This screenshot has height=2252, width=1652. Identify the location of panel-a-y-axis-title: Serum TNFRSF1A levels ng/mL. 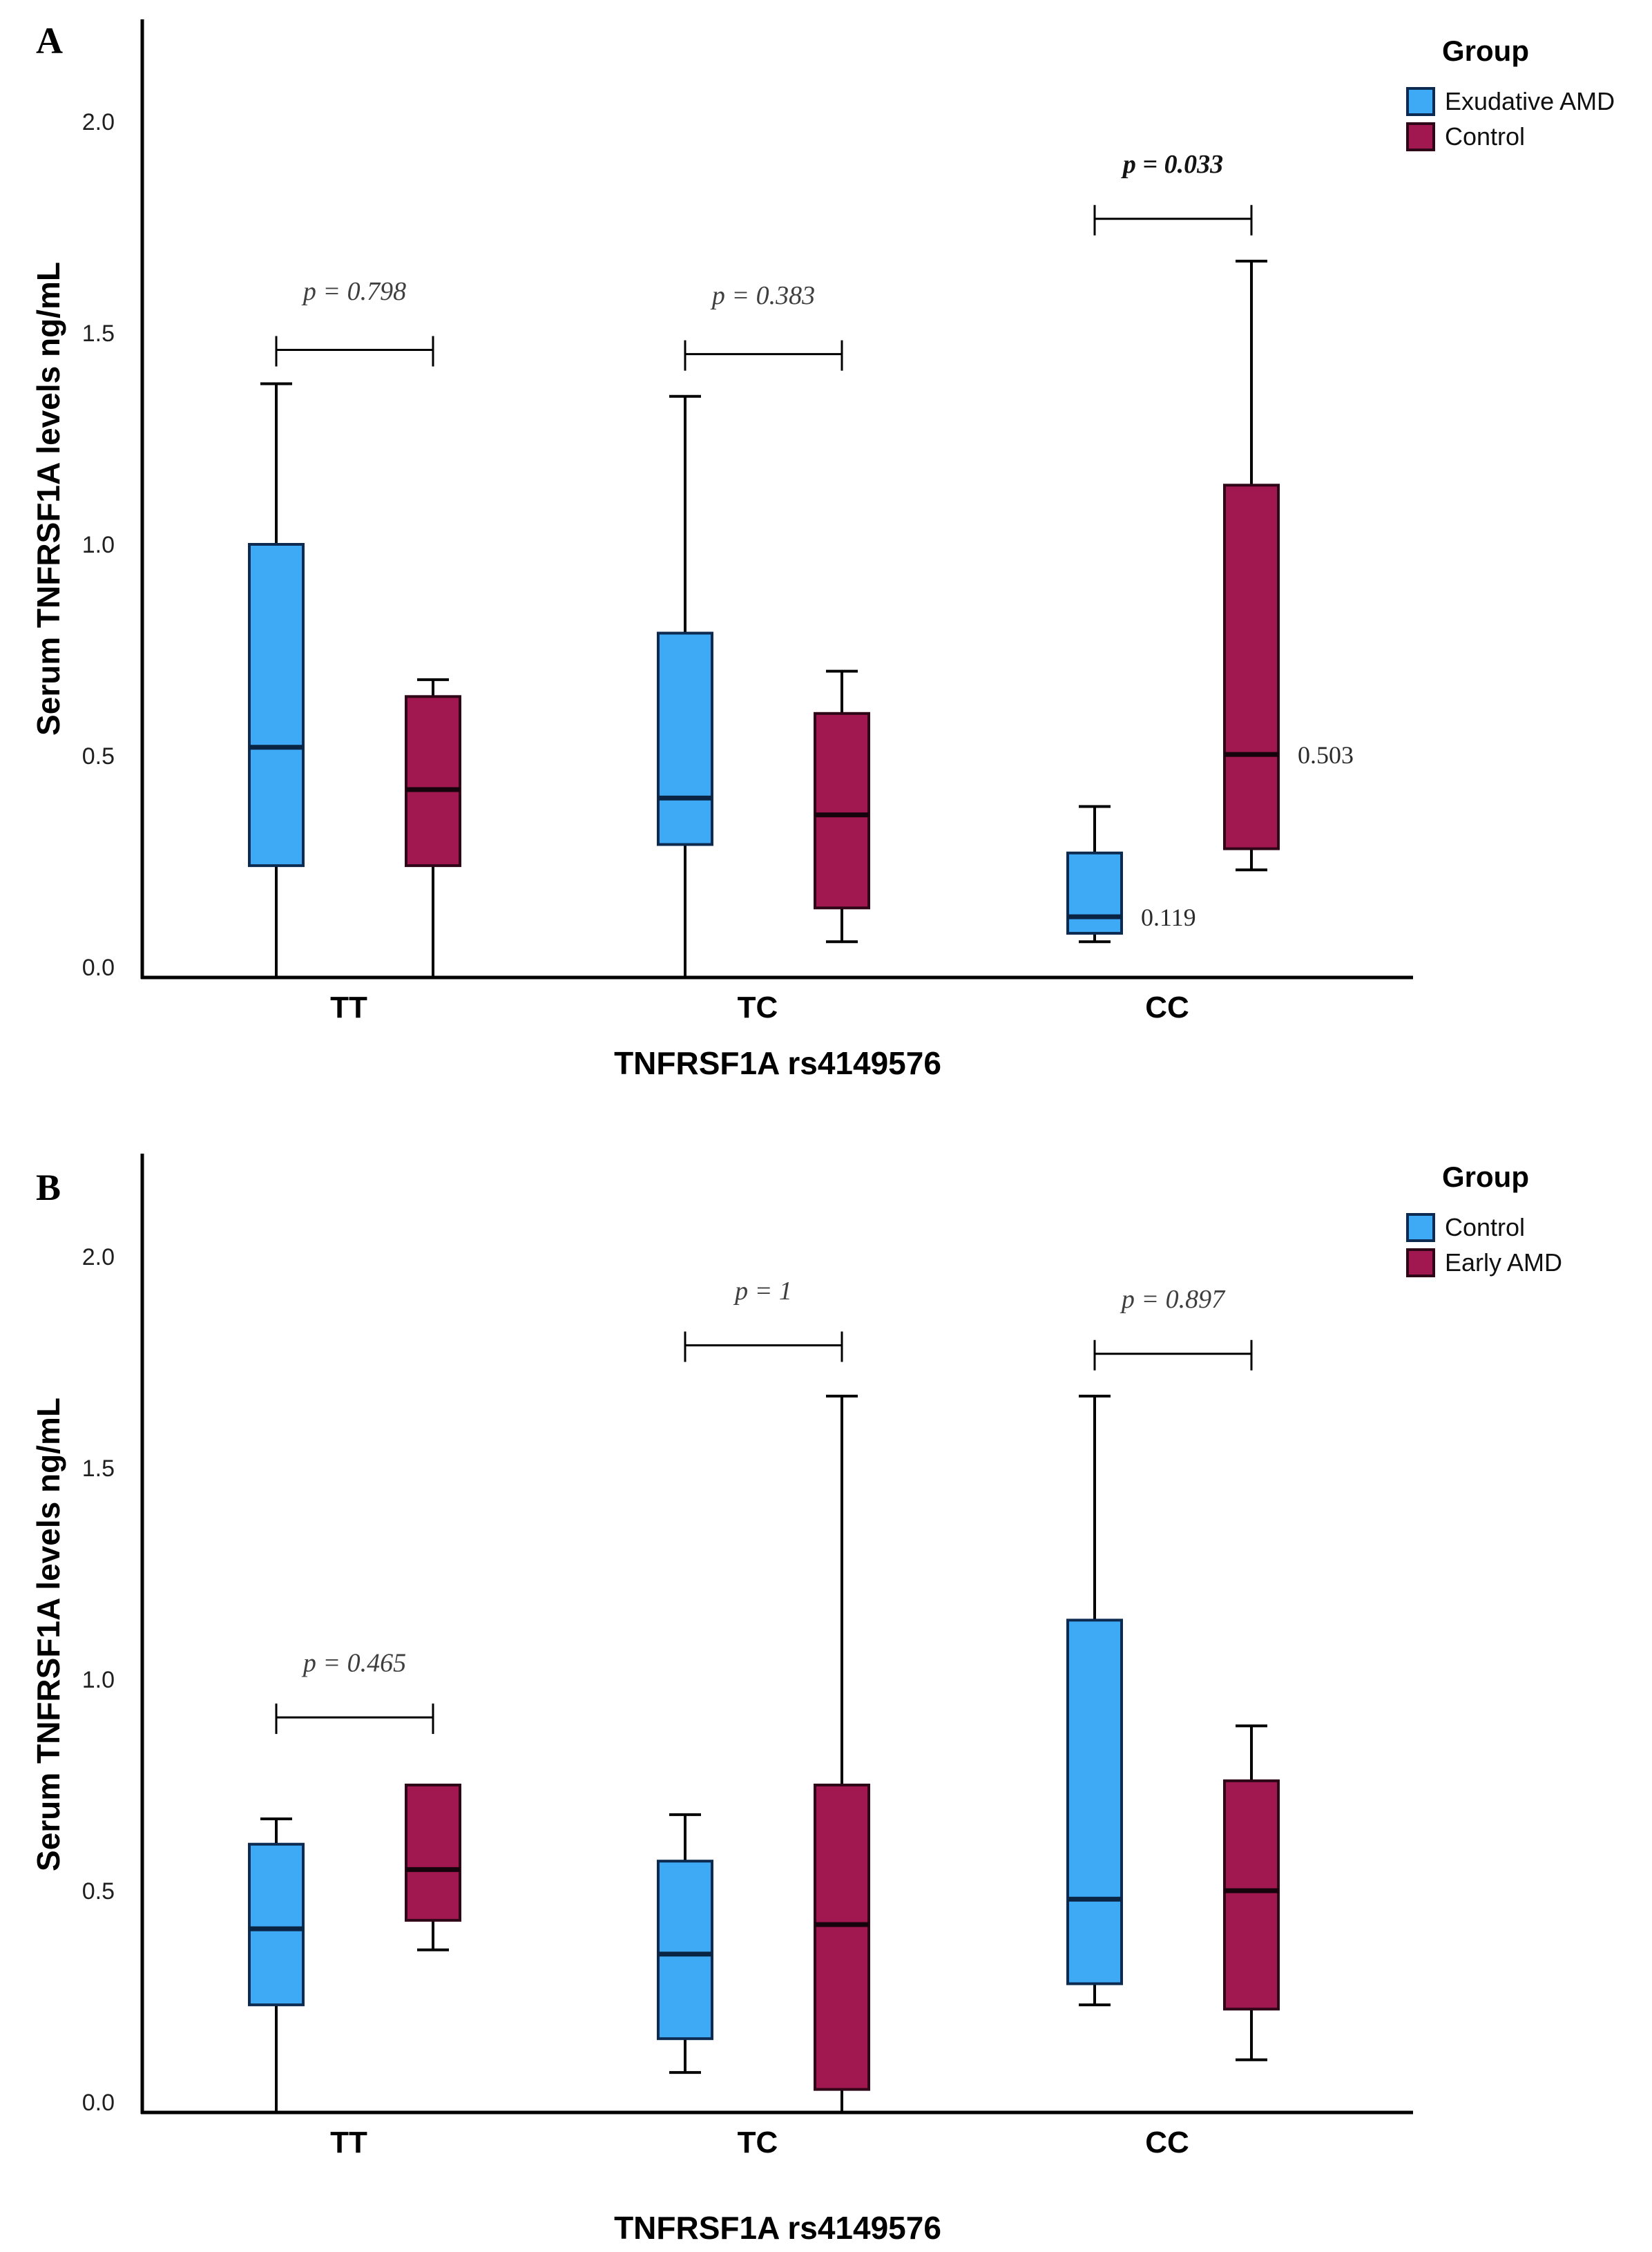
(48, 499).